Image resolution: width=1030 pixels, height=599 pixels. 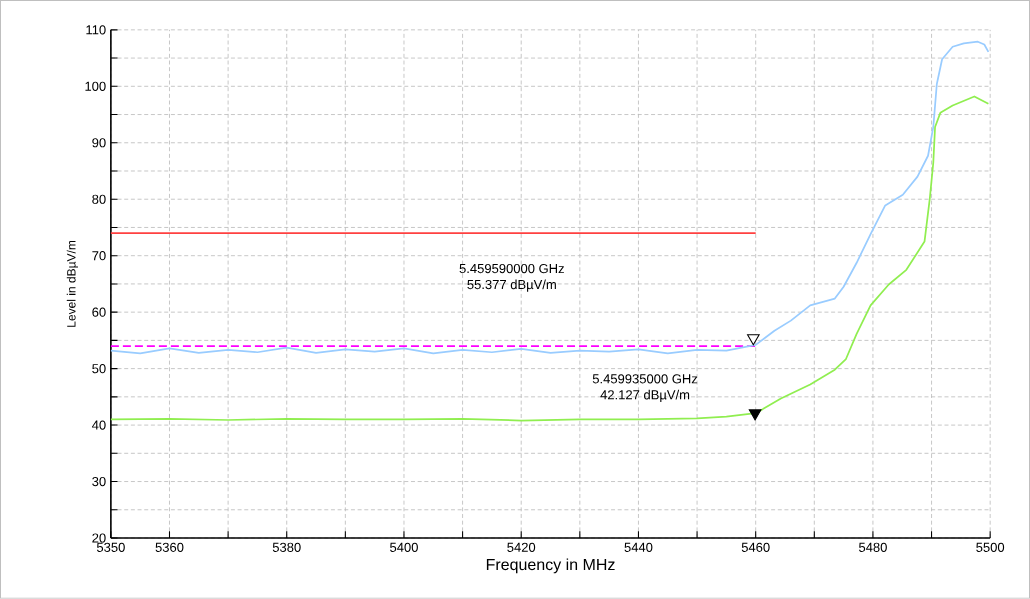 I want to click on x-axis-title: Frequency in MHz, so click(x=550, y=566).